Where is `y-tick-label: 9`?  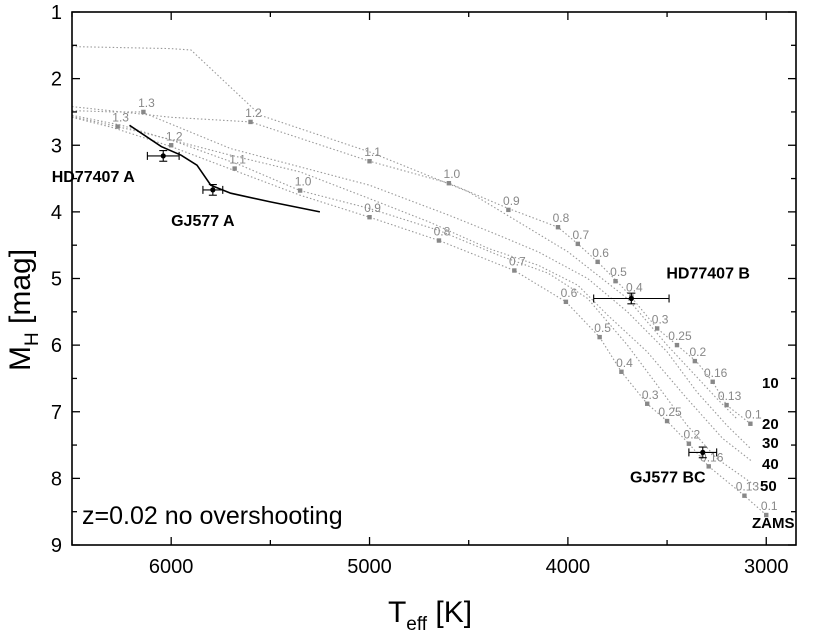 y-tick-label: 9 is located at coordinates (56, 546).